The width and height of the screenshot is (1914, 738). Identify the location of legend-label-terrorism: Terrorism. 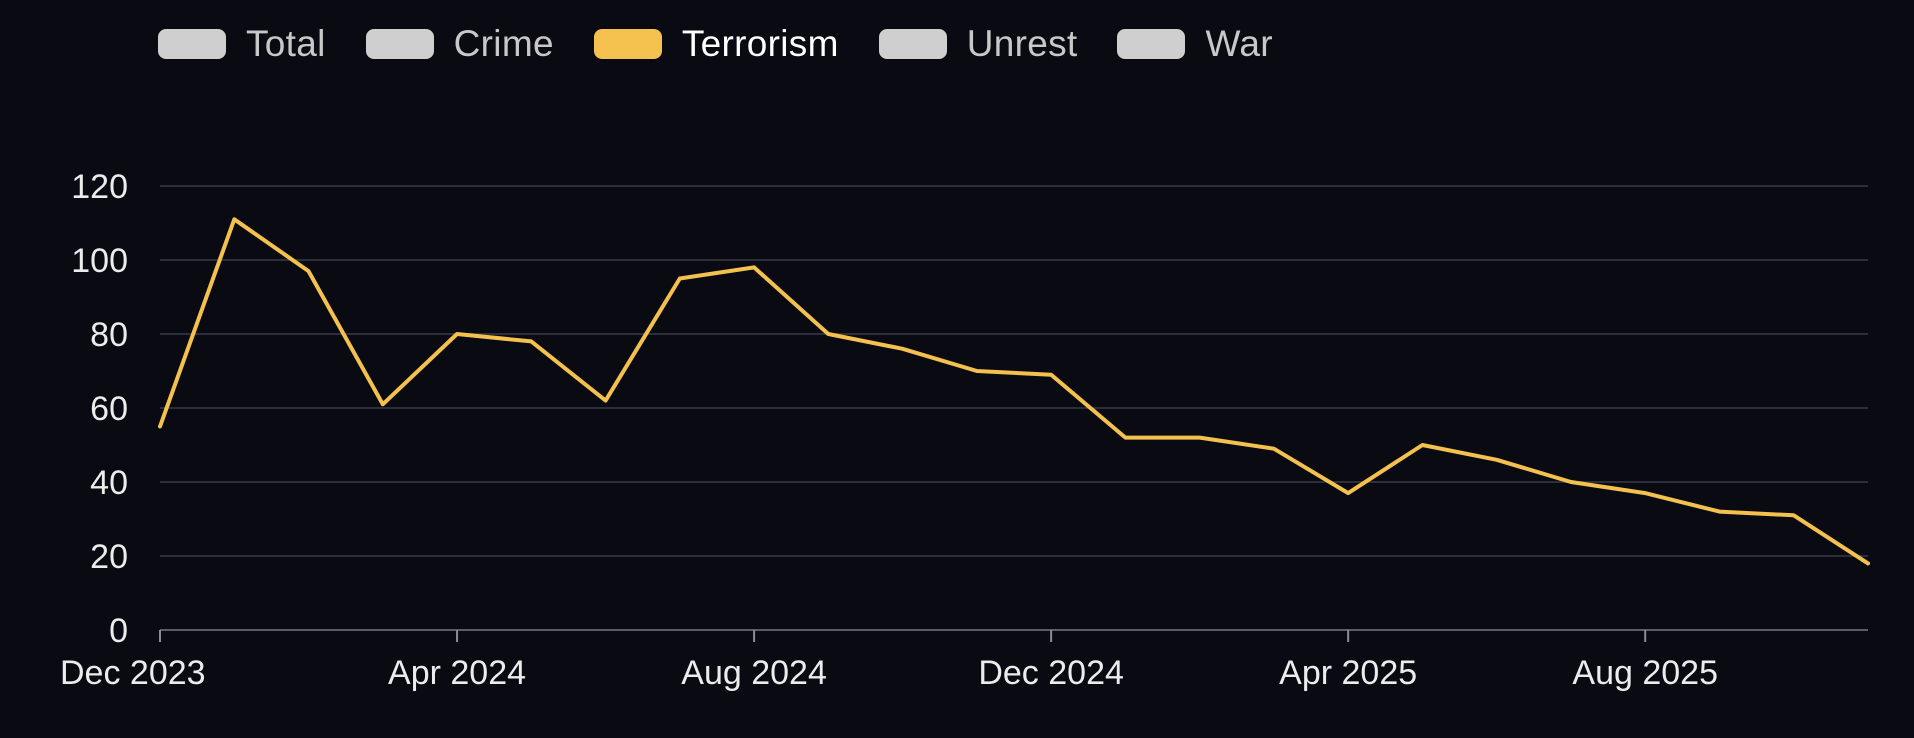
(760, 43).